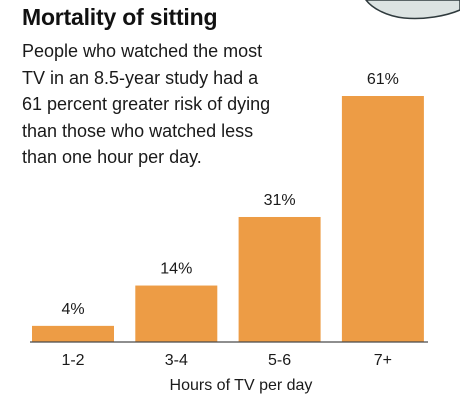 This screenshot has height=416, width=460. I want to click on x-tick-label: 5-6, so click(279, 360).